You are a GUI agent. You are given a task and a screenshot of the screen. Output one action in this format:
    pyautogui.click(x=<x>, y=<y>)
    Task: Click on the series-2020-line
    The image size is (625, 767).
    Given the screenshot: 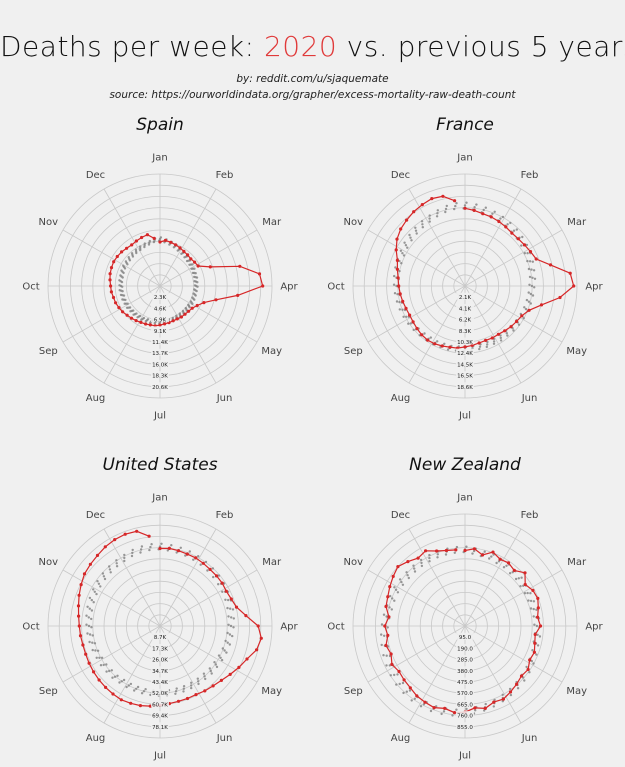 What is the action you would take?
    pyautogui.click(x=463, y=631)
    